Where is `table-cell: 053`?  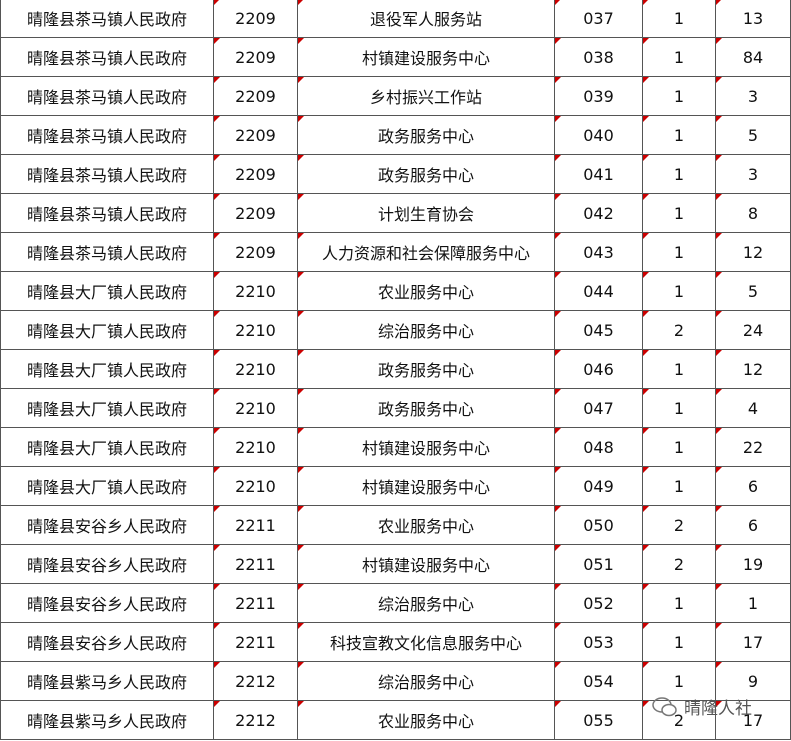 table-cell: 053 is located at coordinates (598, 642).